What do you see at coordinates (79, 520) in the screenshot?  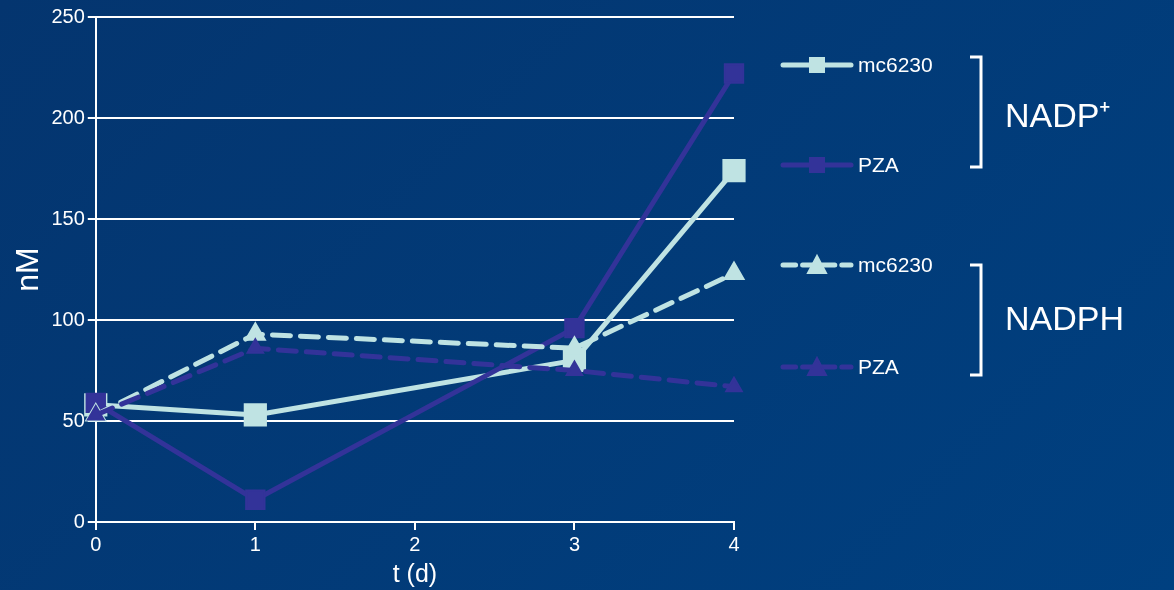 I see `y-tick-label: 0` at bounding box center [79, 520].